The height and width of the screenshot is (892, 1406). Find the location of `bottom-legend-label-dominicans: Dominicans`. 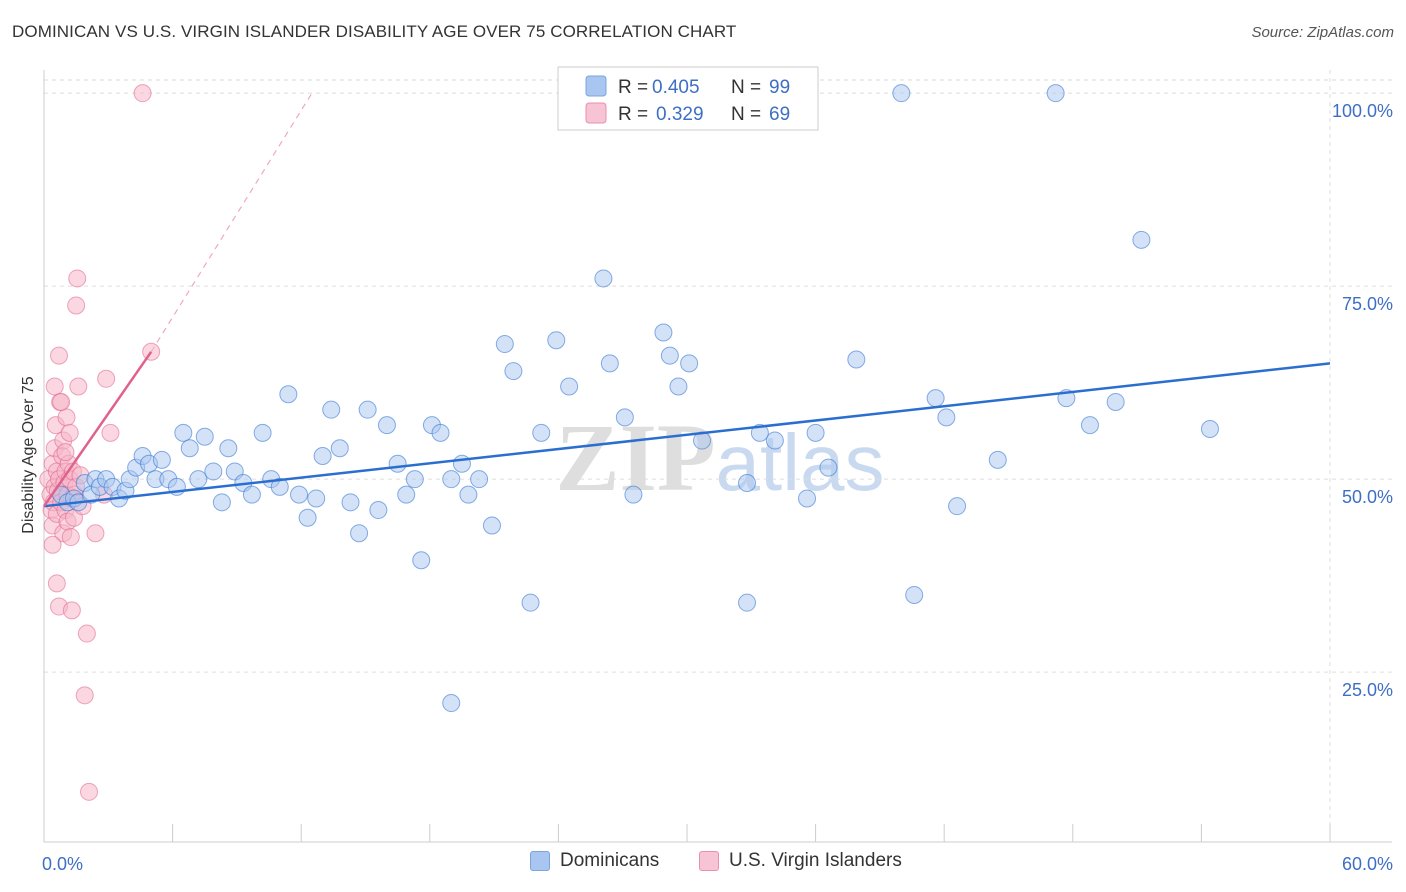

bottom-legend-label-dominicans: Dominicans is located at coordinates (610, 860).